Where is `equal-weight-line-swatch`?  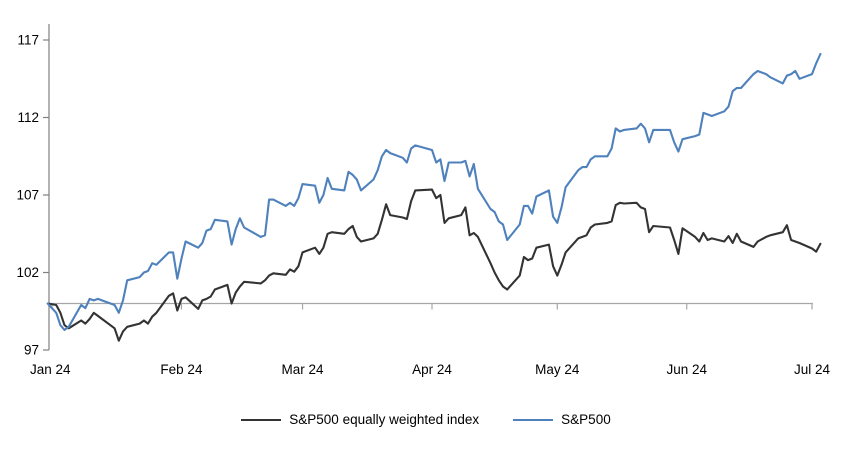 equal-weight-line-swatch is located at coordinates (261, 419).